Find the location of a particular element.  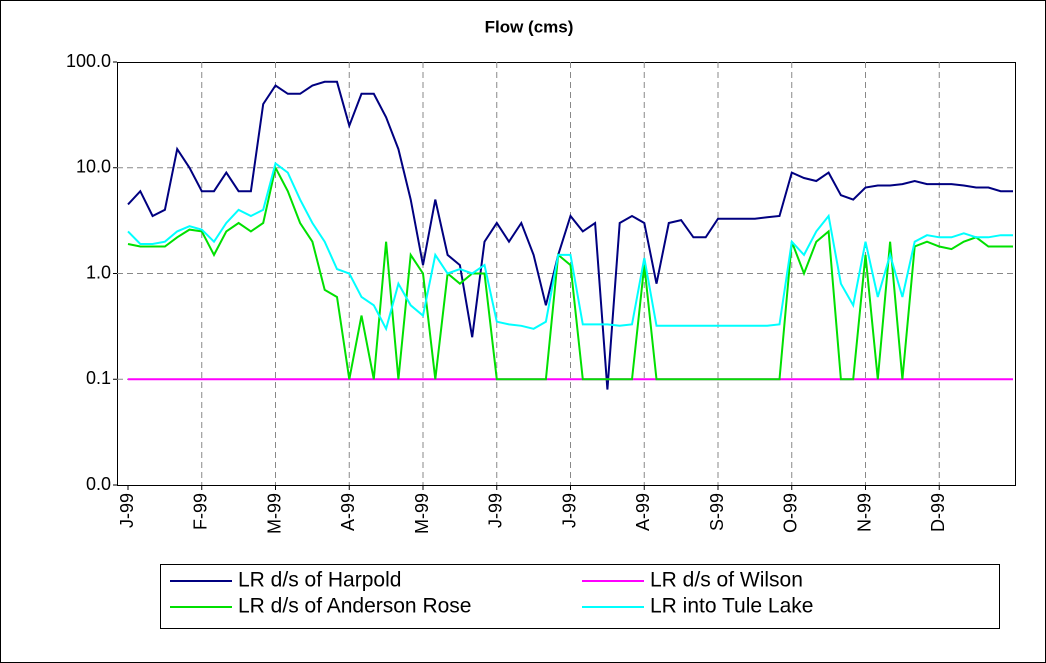

x-tick-label: N-99 is located at coordinates (864, 512).